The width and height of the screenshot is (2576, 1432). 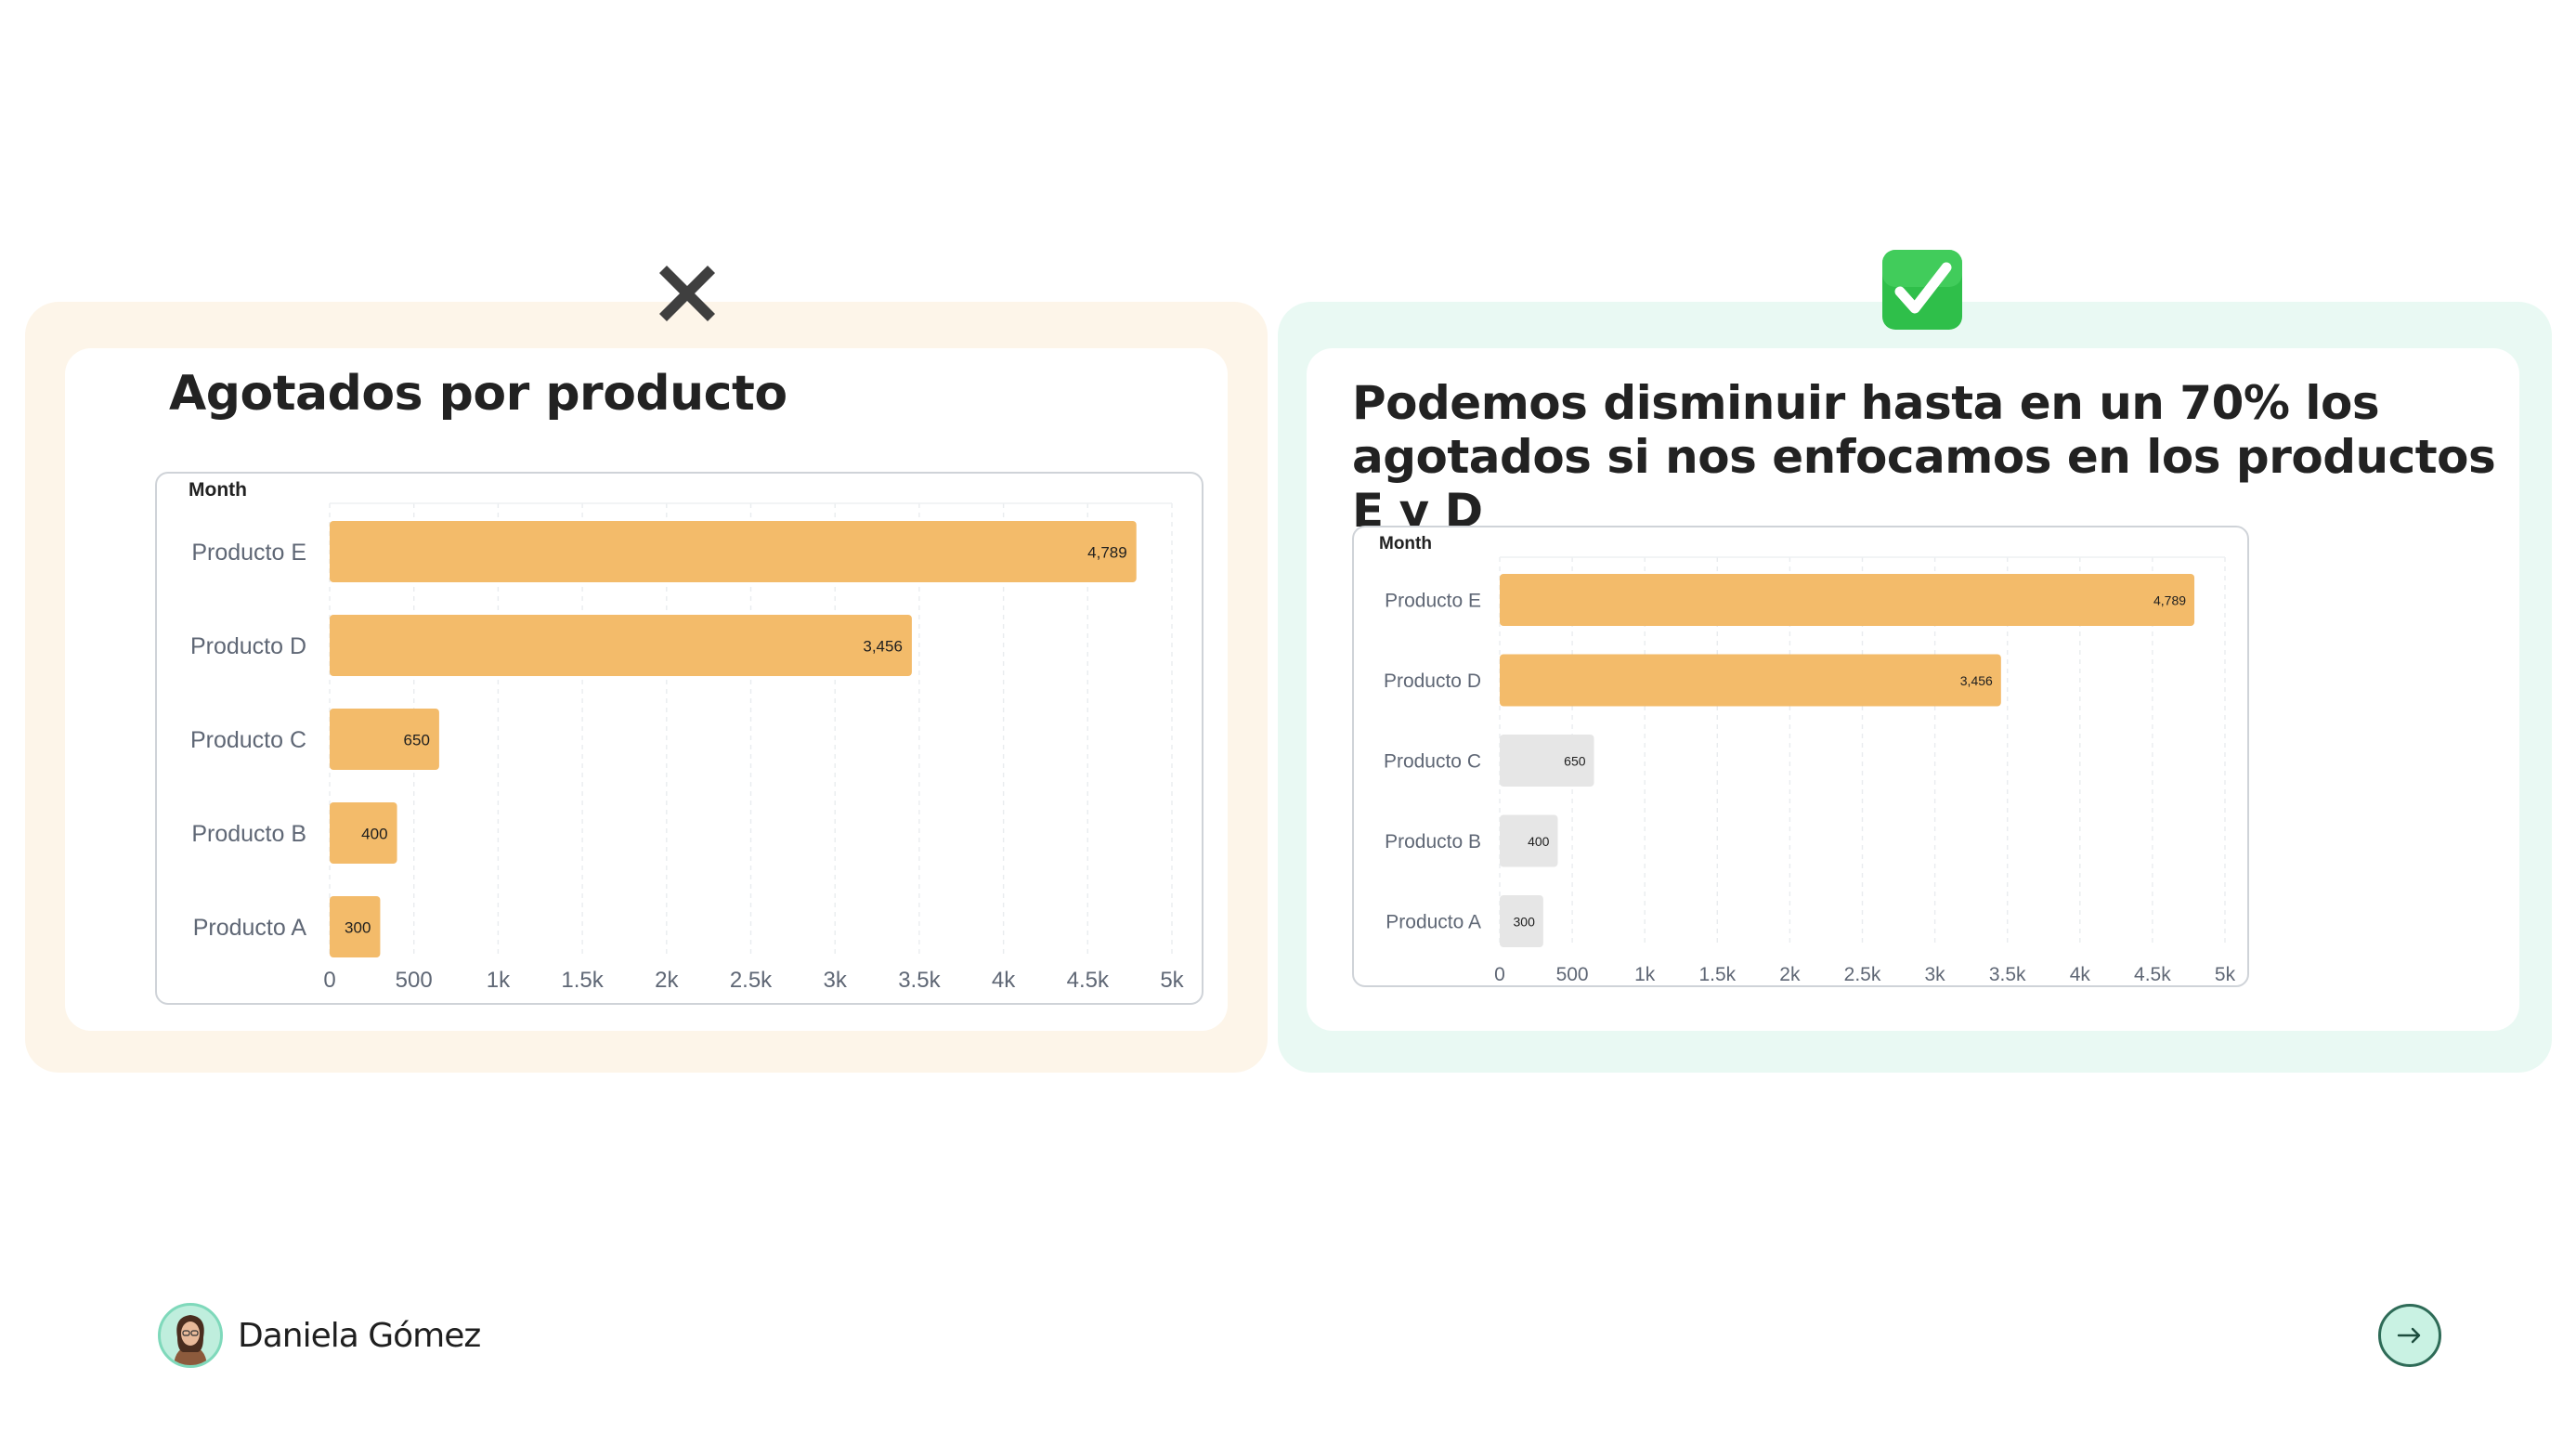 What do you see at coordinates (478, 394) in the screenshot?
I see `left-chart-title: Agotados por producto` at bounding box center [478, 394].